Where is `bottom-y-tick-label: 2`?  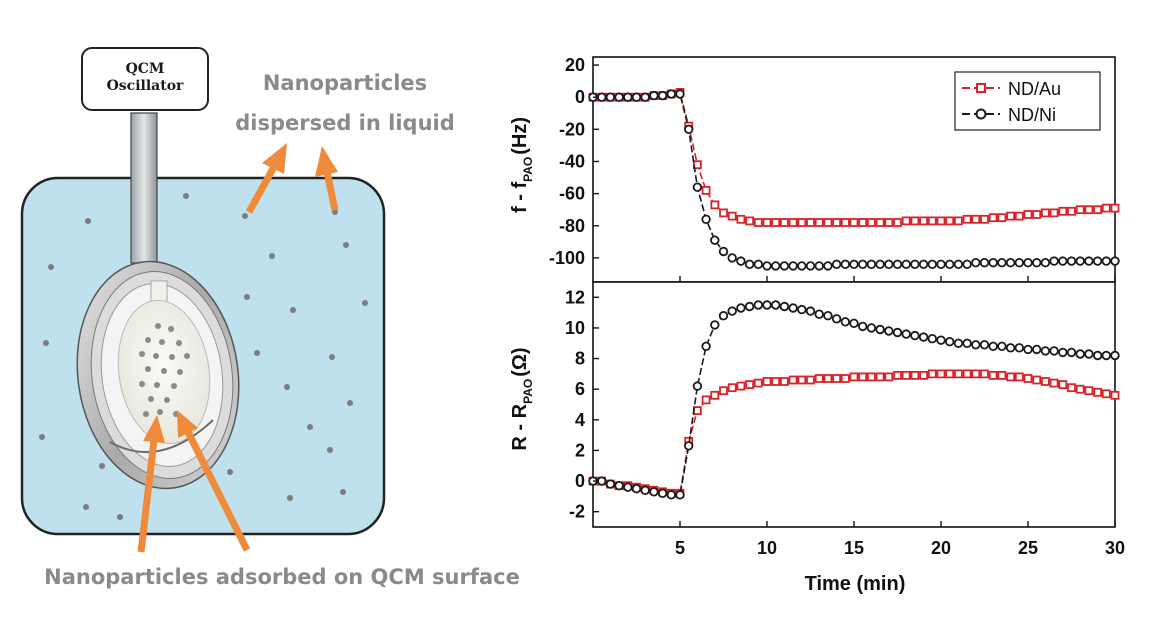
bottom-y-tick-label: 2 is located at coordinates (580, 450).